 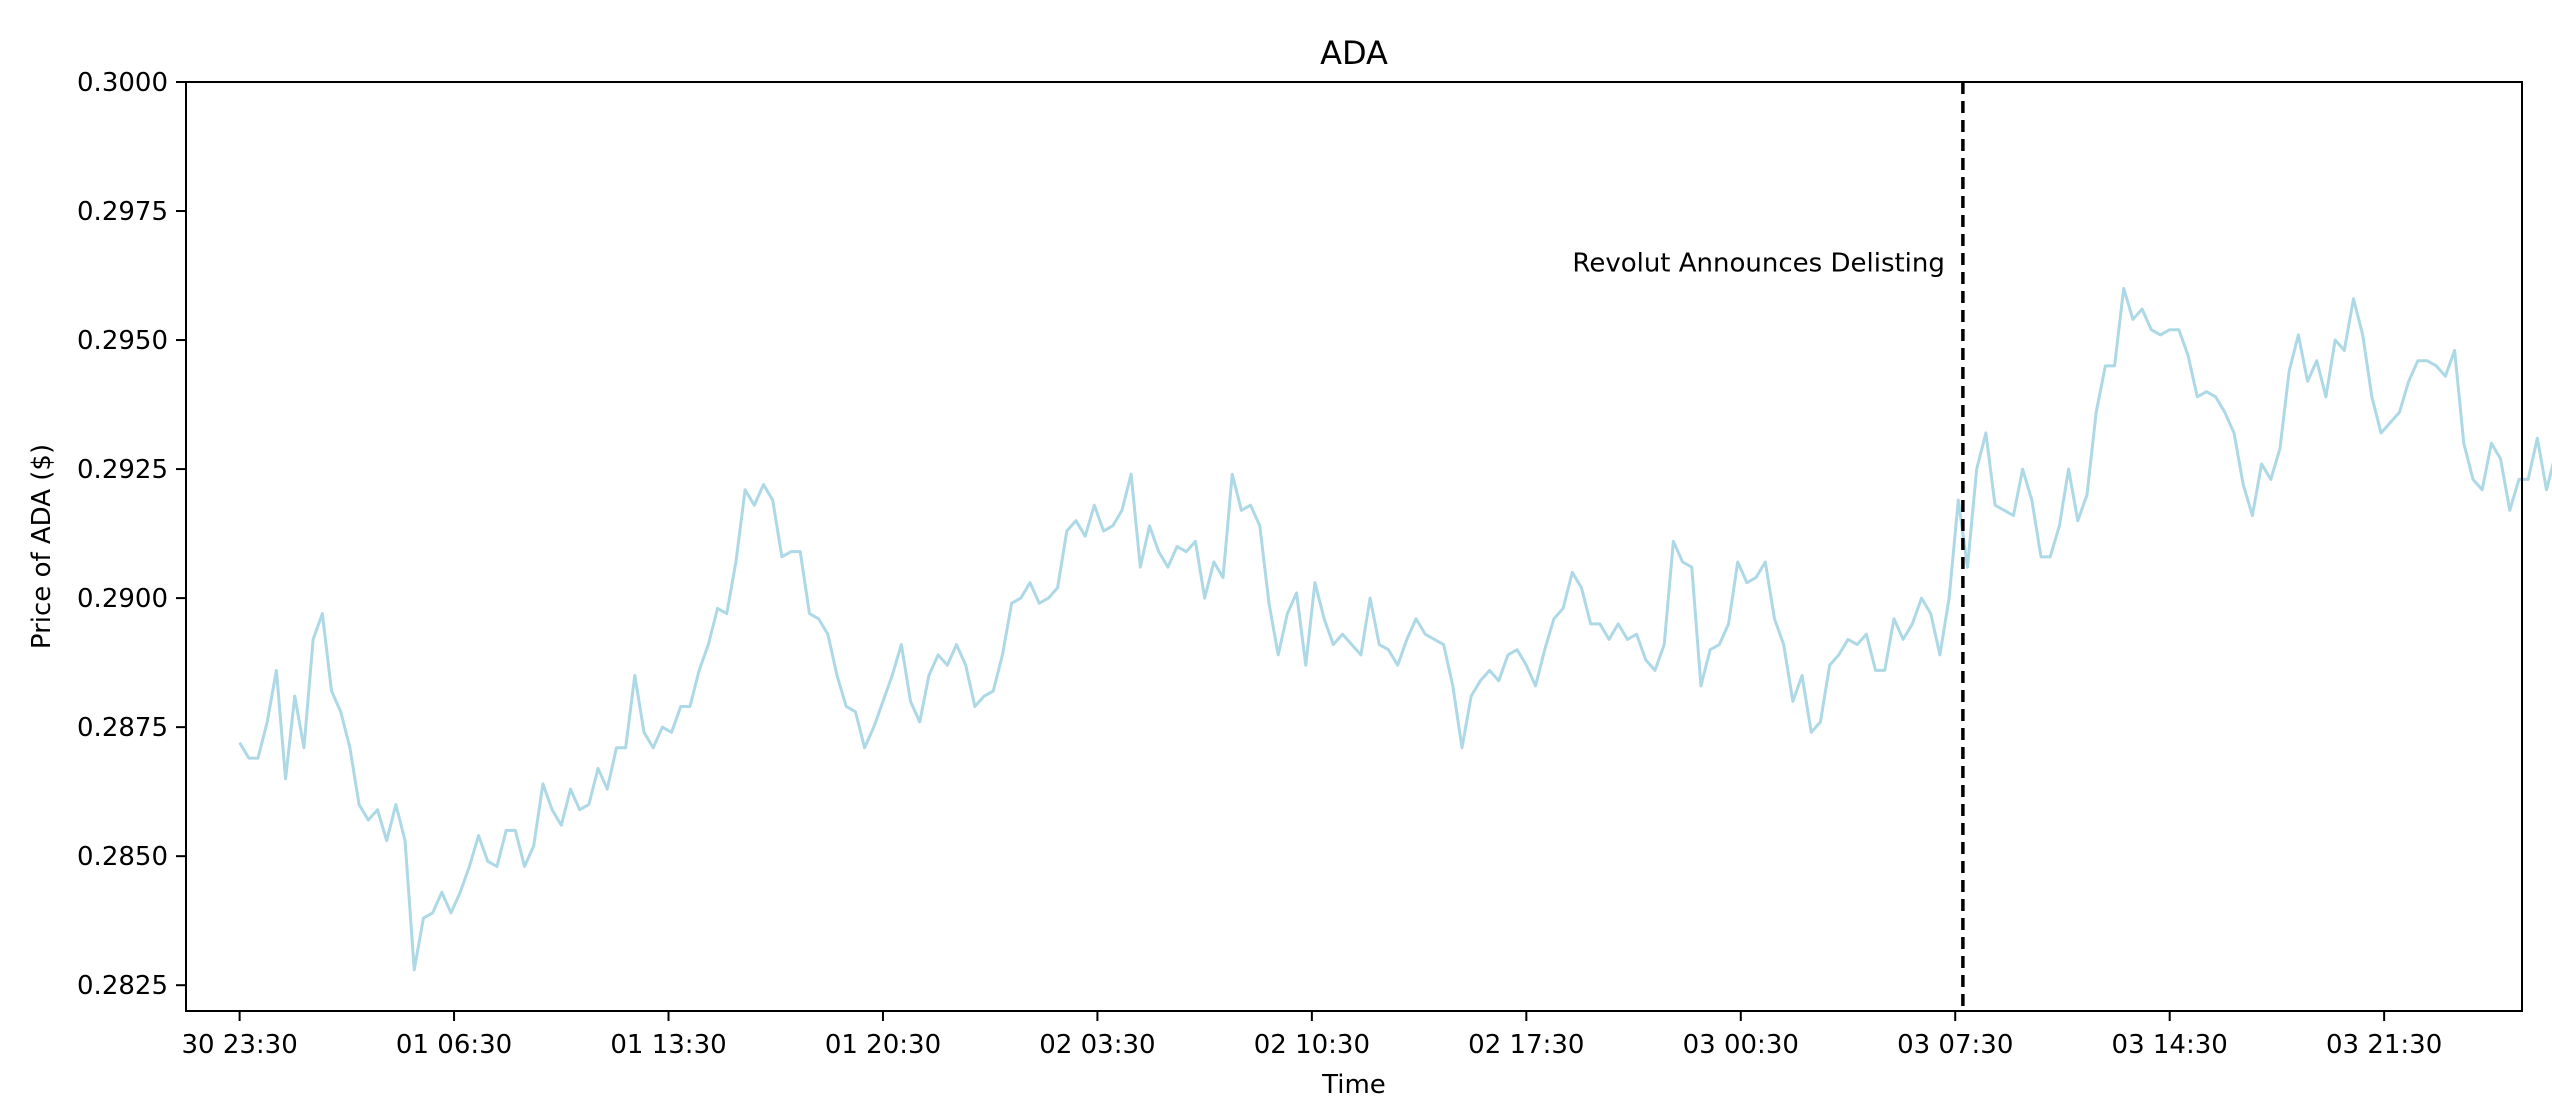 I want to click on x-tick-label: 02 17:30, so click(x=1526, y=1045).